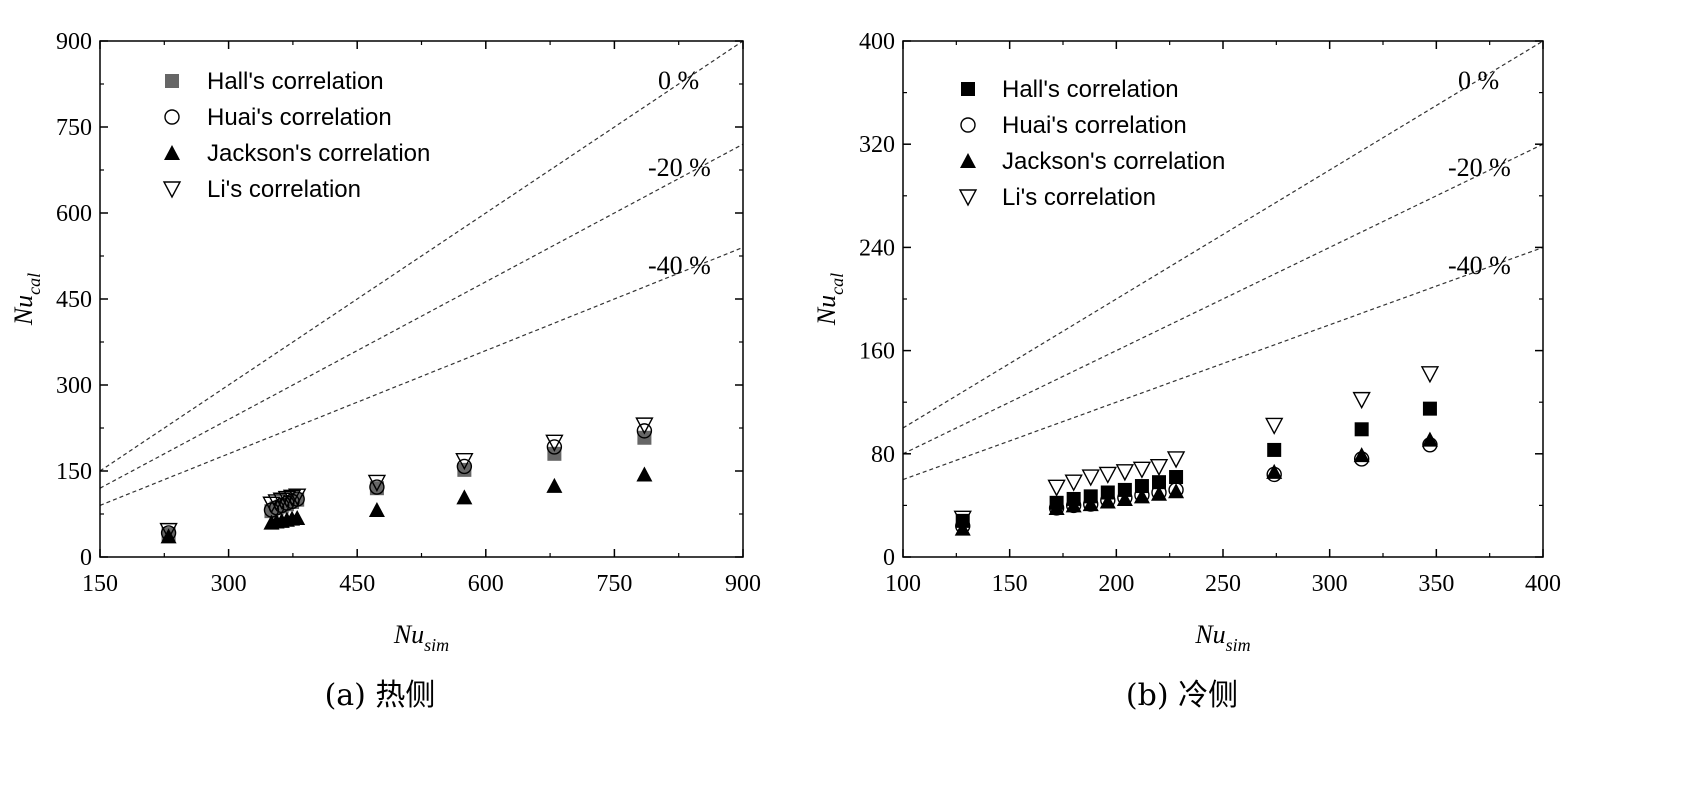 The image size is (1692, 785). I want to click on x-tick-label: 350, so click(1436, 584).